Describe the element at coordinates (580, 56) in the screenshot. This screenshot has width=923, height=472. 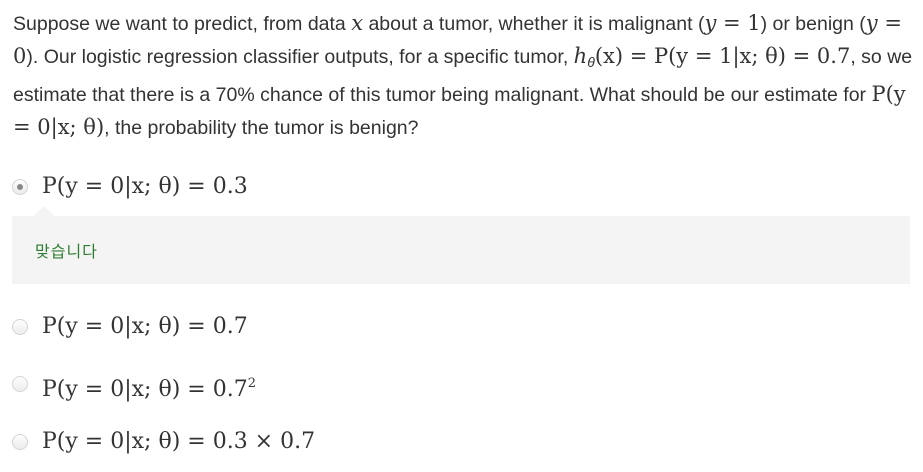
I see `math-h: h` at that location.